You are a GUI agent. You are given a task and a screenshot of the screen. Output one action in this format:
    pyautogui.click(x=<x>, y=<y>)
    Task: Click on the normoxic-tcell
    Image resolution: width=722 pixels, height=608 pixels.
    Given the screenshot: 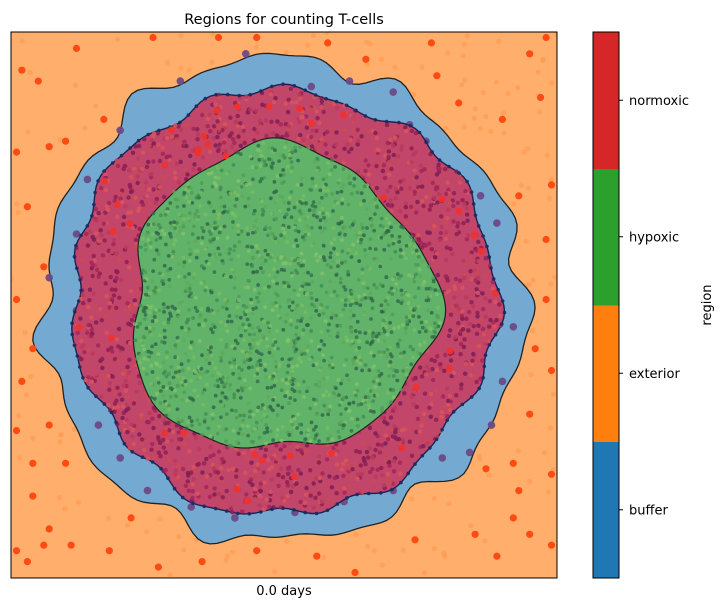 What is the action you would take?
    pyautogui.click(x=208, y=144)
    